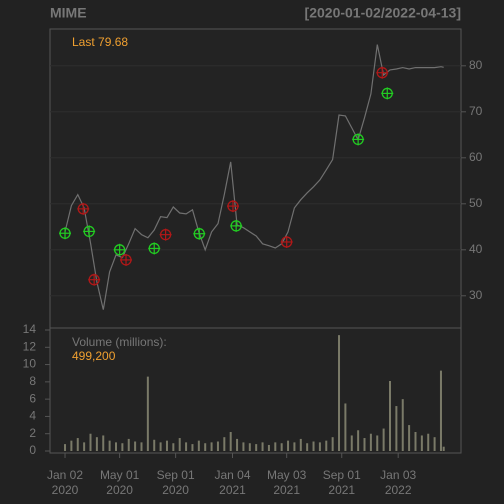 The height and width of the screenshot is (504, 504). Describe the element at coordinates (119, 482) in the screenshot. I see `x-tick-label: May 01 2020` at that location.